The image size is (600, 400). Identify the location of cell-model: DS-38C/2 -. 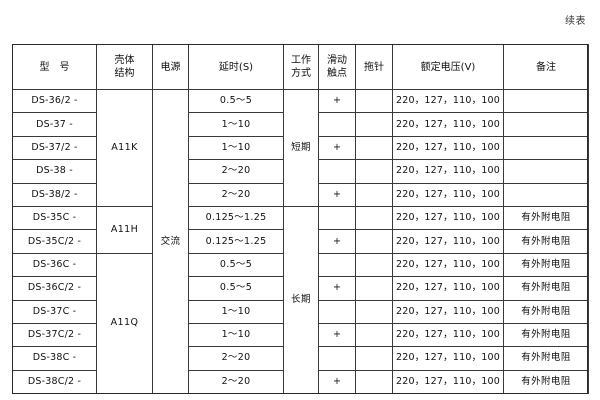
(54, 382).